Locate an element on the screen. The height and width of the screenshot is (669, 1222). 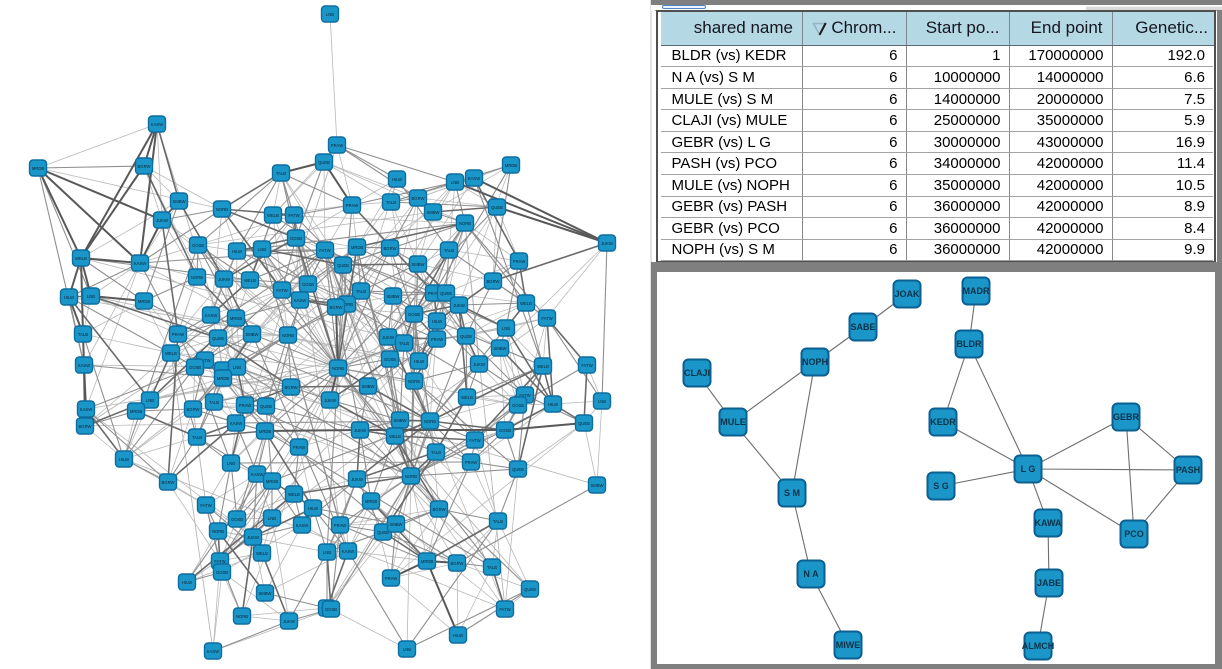
svg-text: KEDR is located at coordinates (943, 422).